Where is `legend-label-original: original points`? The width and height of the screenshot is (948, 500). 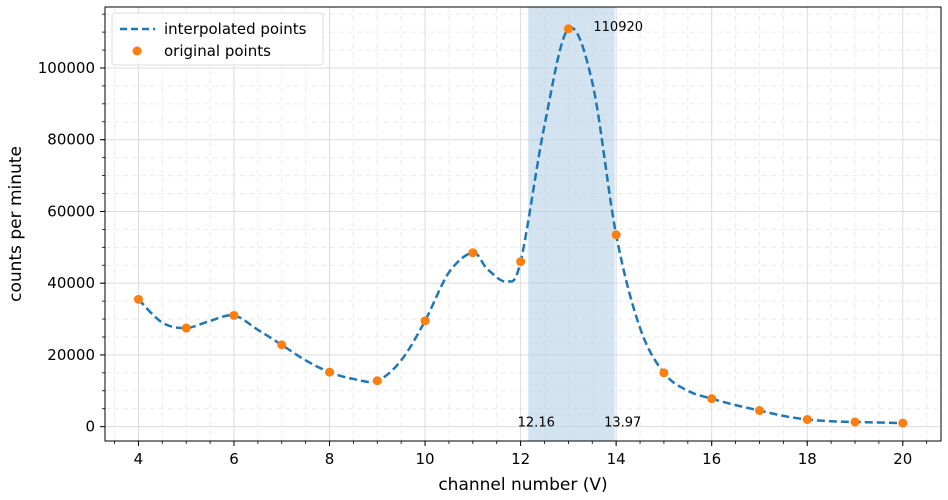
legend-label-original: original points is located at coordinates (217, 51).